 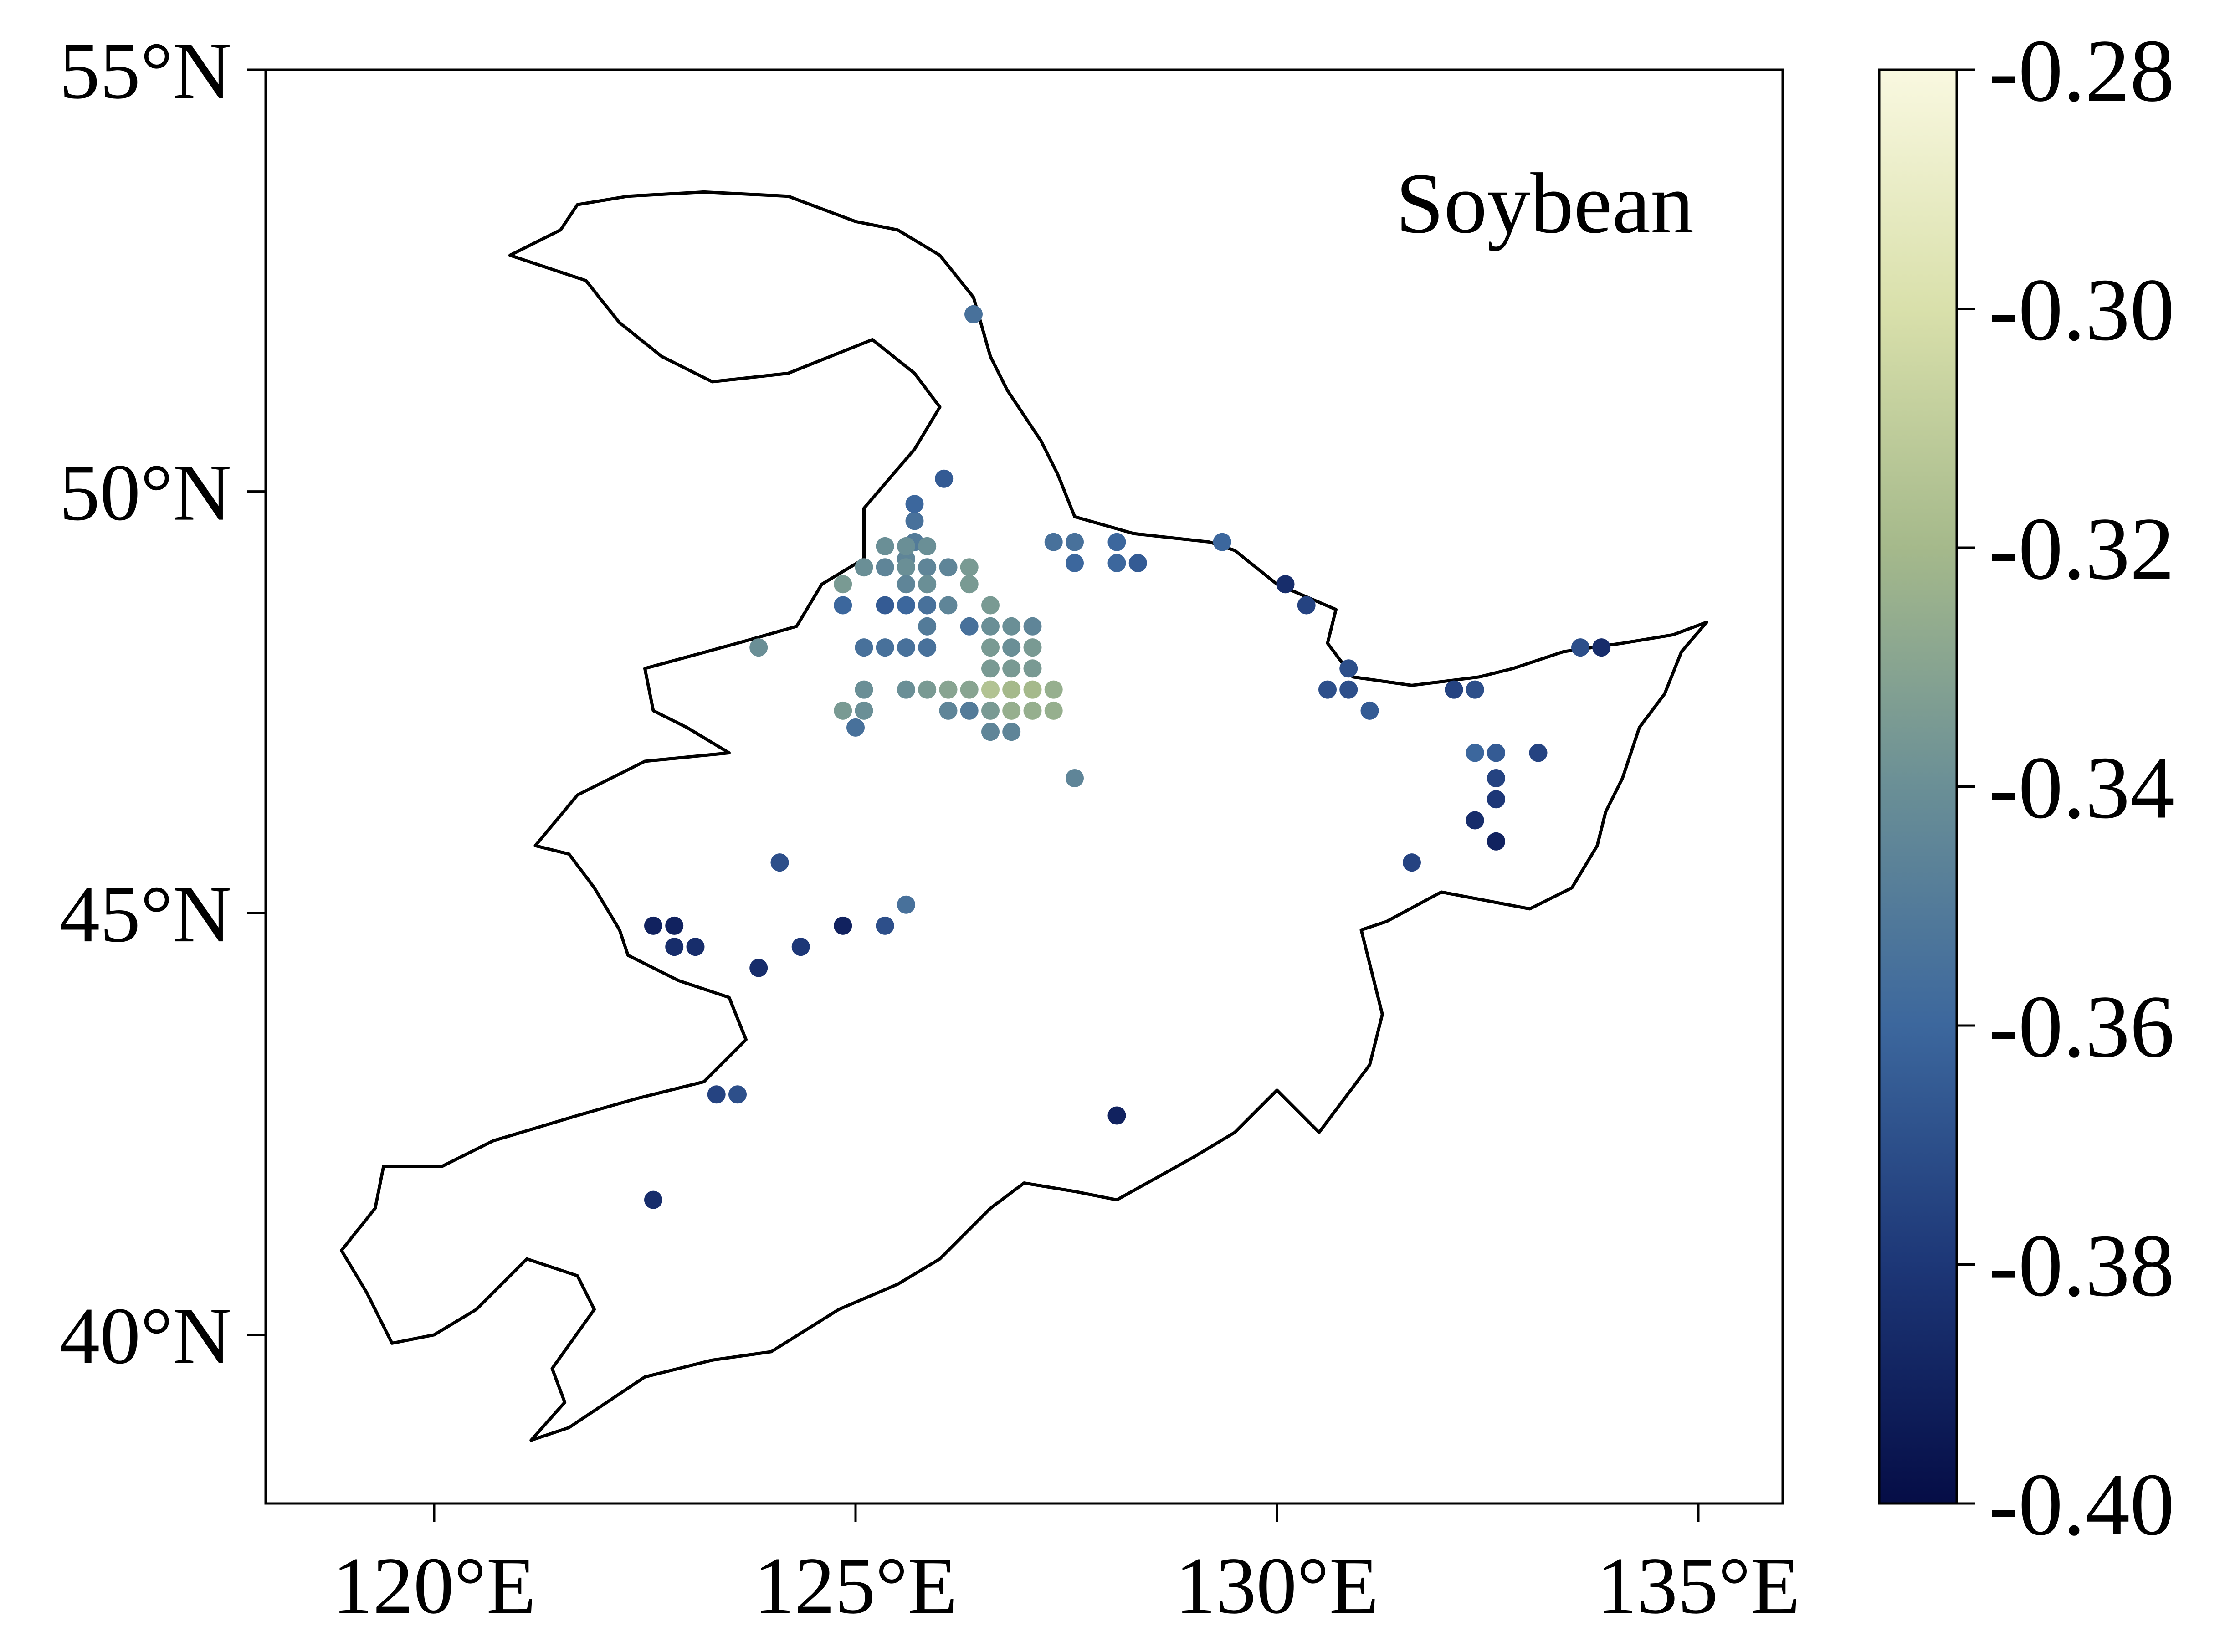 What do you see at coordinates (2081, 1026) in the screenshot?
I see `colorbar-tick-label-2: -0.36` at bounding box center [2081, 1026].